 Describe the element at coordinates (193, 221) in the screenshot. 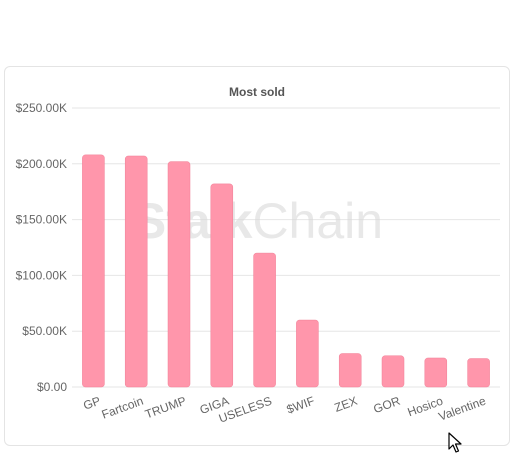

I see `watermark-stalk: Stalk` at that location.